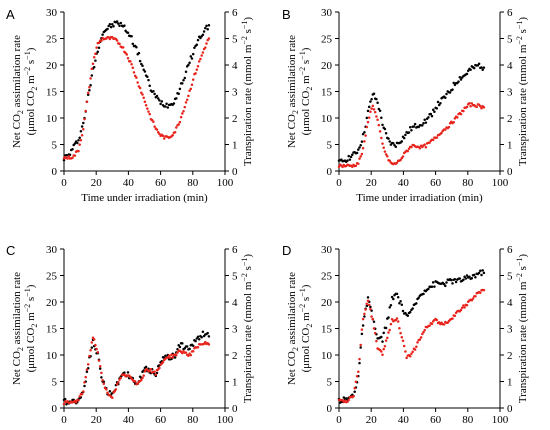 The image size is (550, 430). Describe the element at coordinates (129, 183) in the screenshot. I see `x-tick-label: 40` at that location.